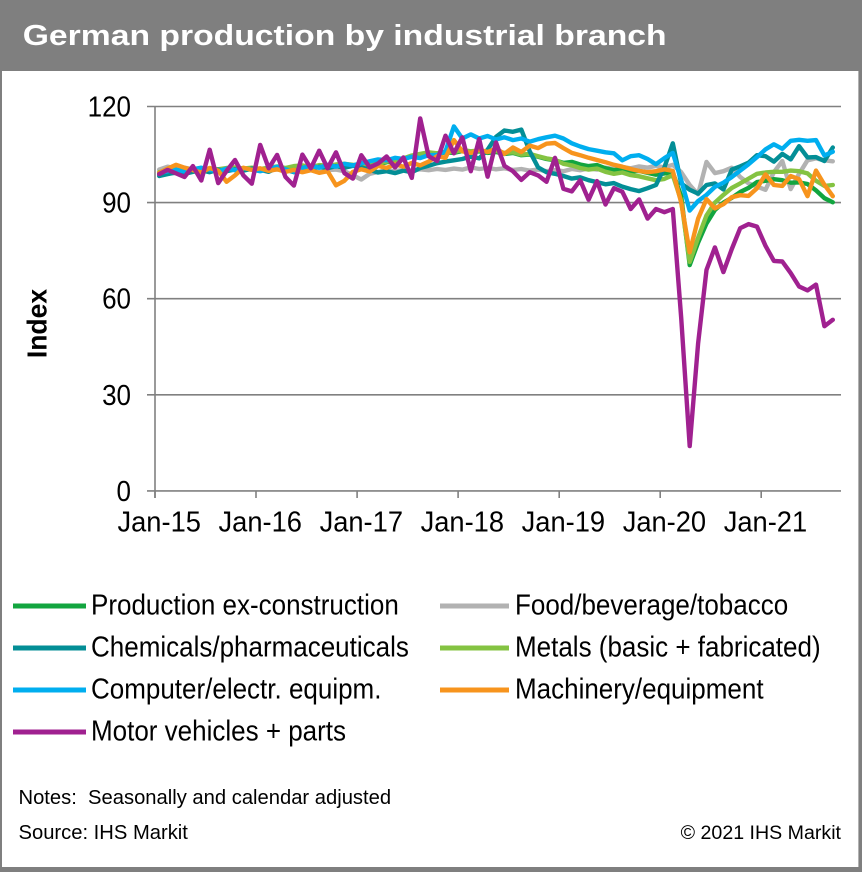  Describe the element at coordinates (761, 833) in the screenshot. I see `svg-text: © 2021 IHS Markit` at that location.